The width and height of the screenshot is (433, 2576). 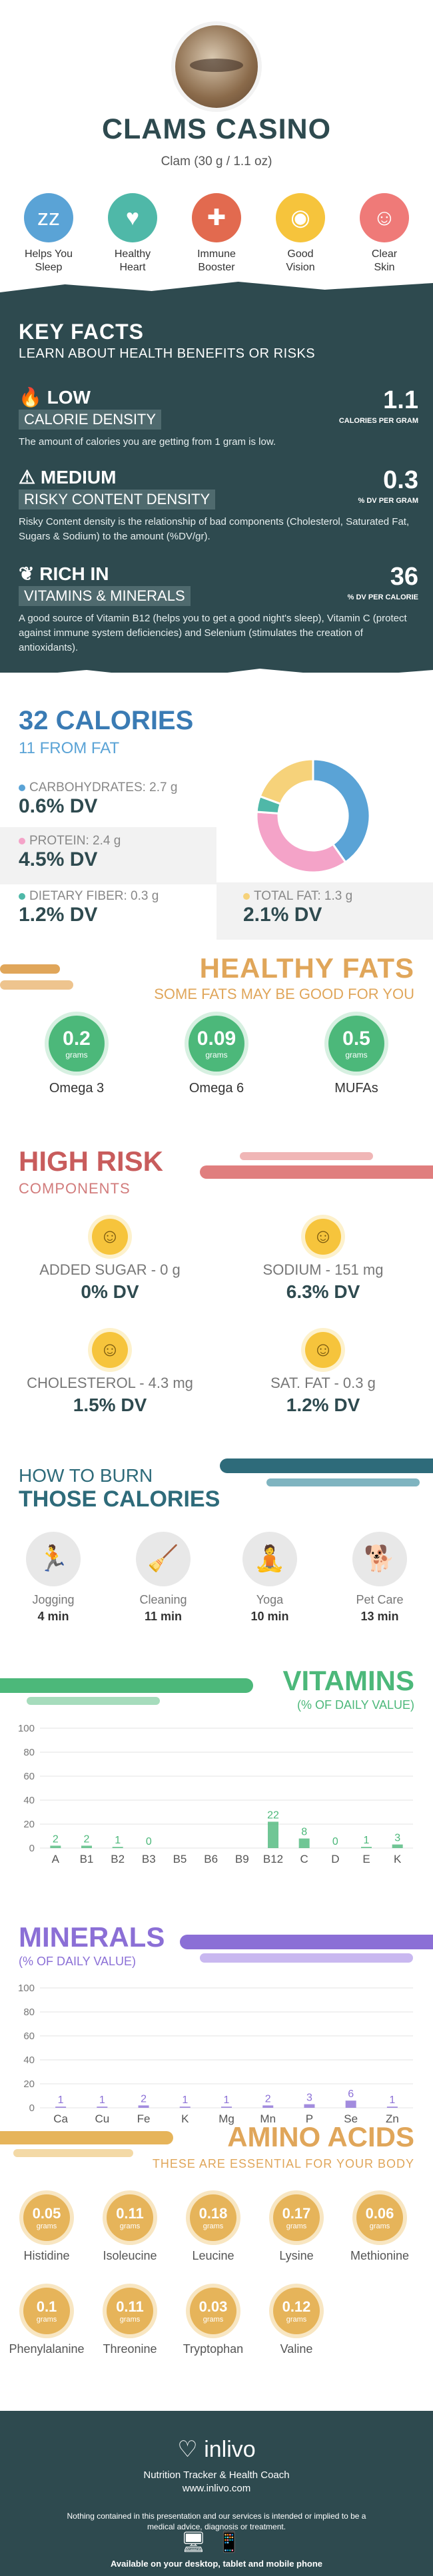 What do you see at coordinates (226, 2118) in the screenshot?
I see `x-tick-label: Mg` at bounding box center [226, 2118].